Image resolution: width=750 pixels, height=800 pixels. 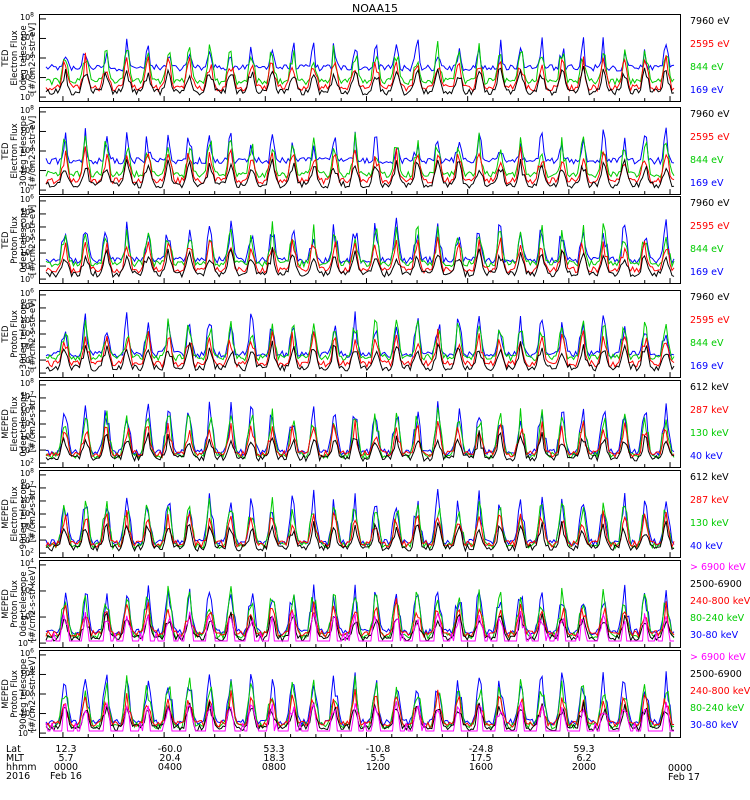 I want to click on footer-lat: -60.0, so click(x=170, y=749).